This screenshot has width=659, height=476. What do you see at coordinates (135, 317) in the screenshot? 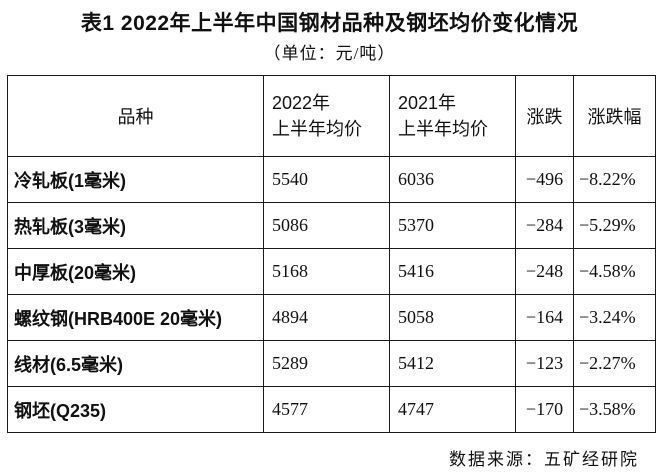
I see `cell-variety: 螺纹钢(HRB400E 20毫米)` at bounding box center [135, 317].